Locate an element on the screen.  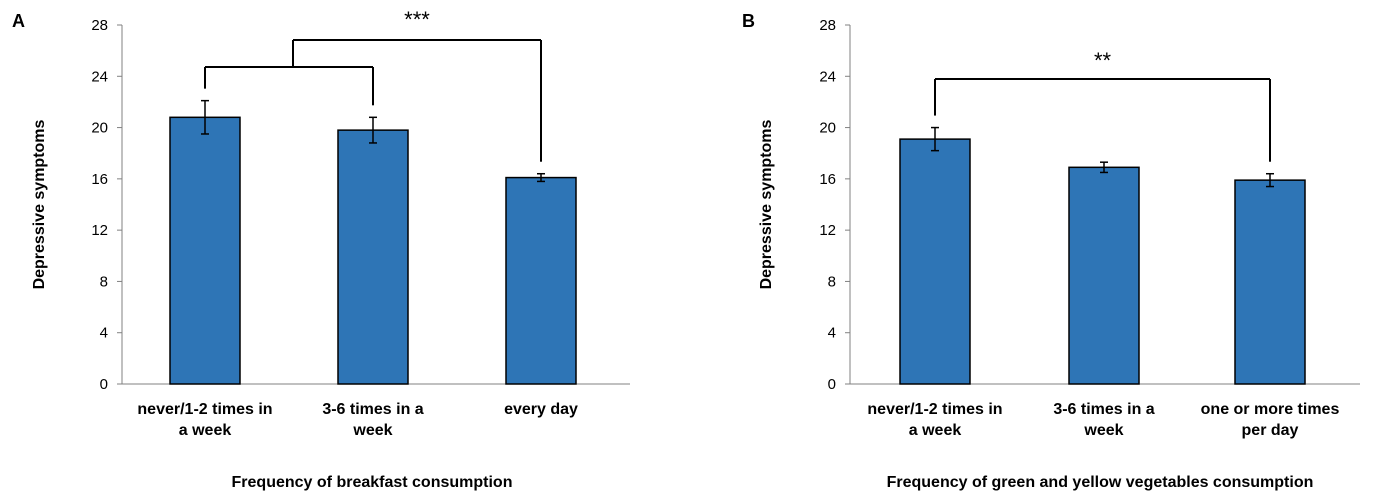
x-tick-label: per day is located at coordinates (1270, 430).